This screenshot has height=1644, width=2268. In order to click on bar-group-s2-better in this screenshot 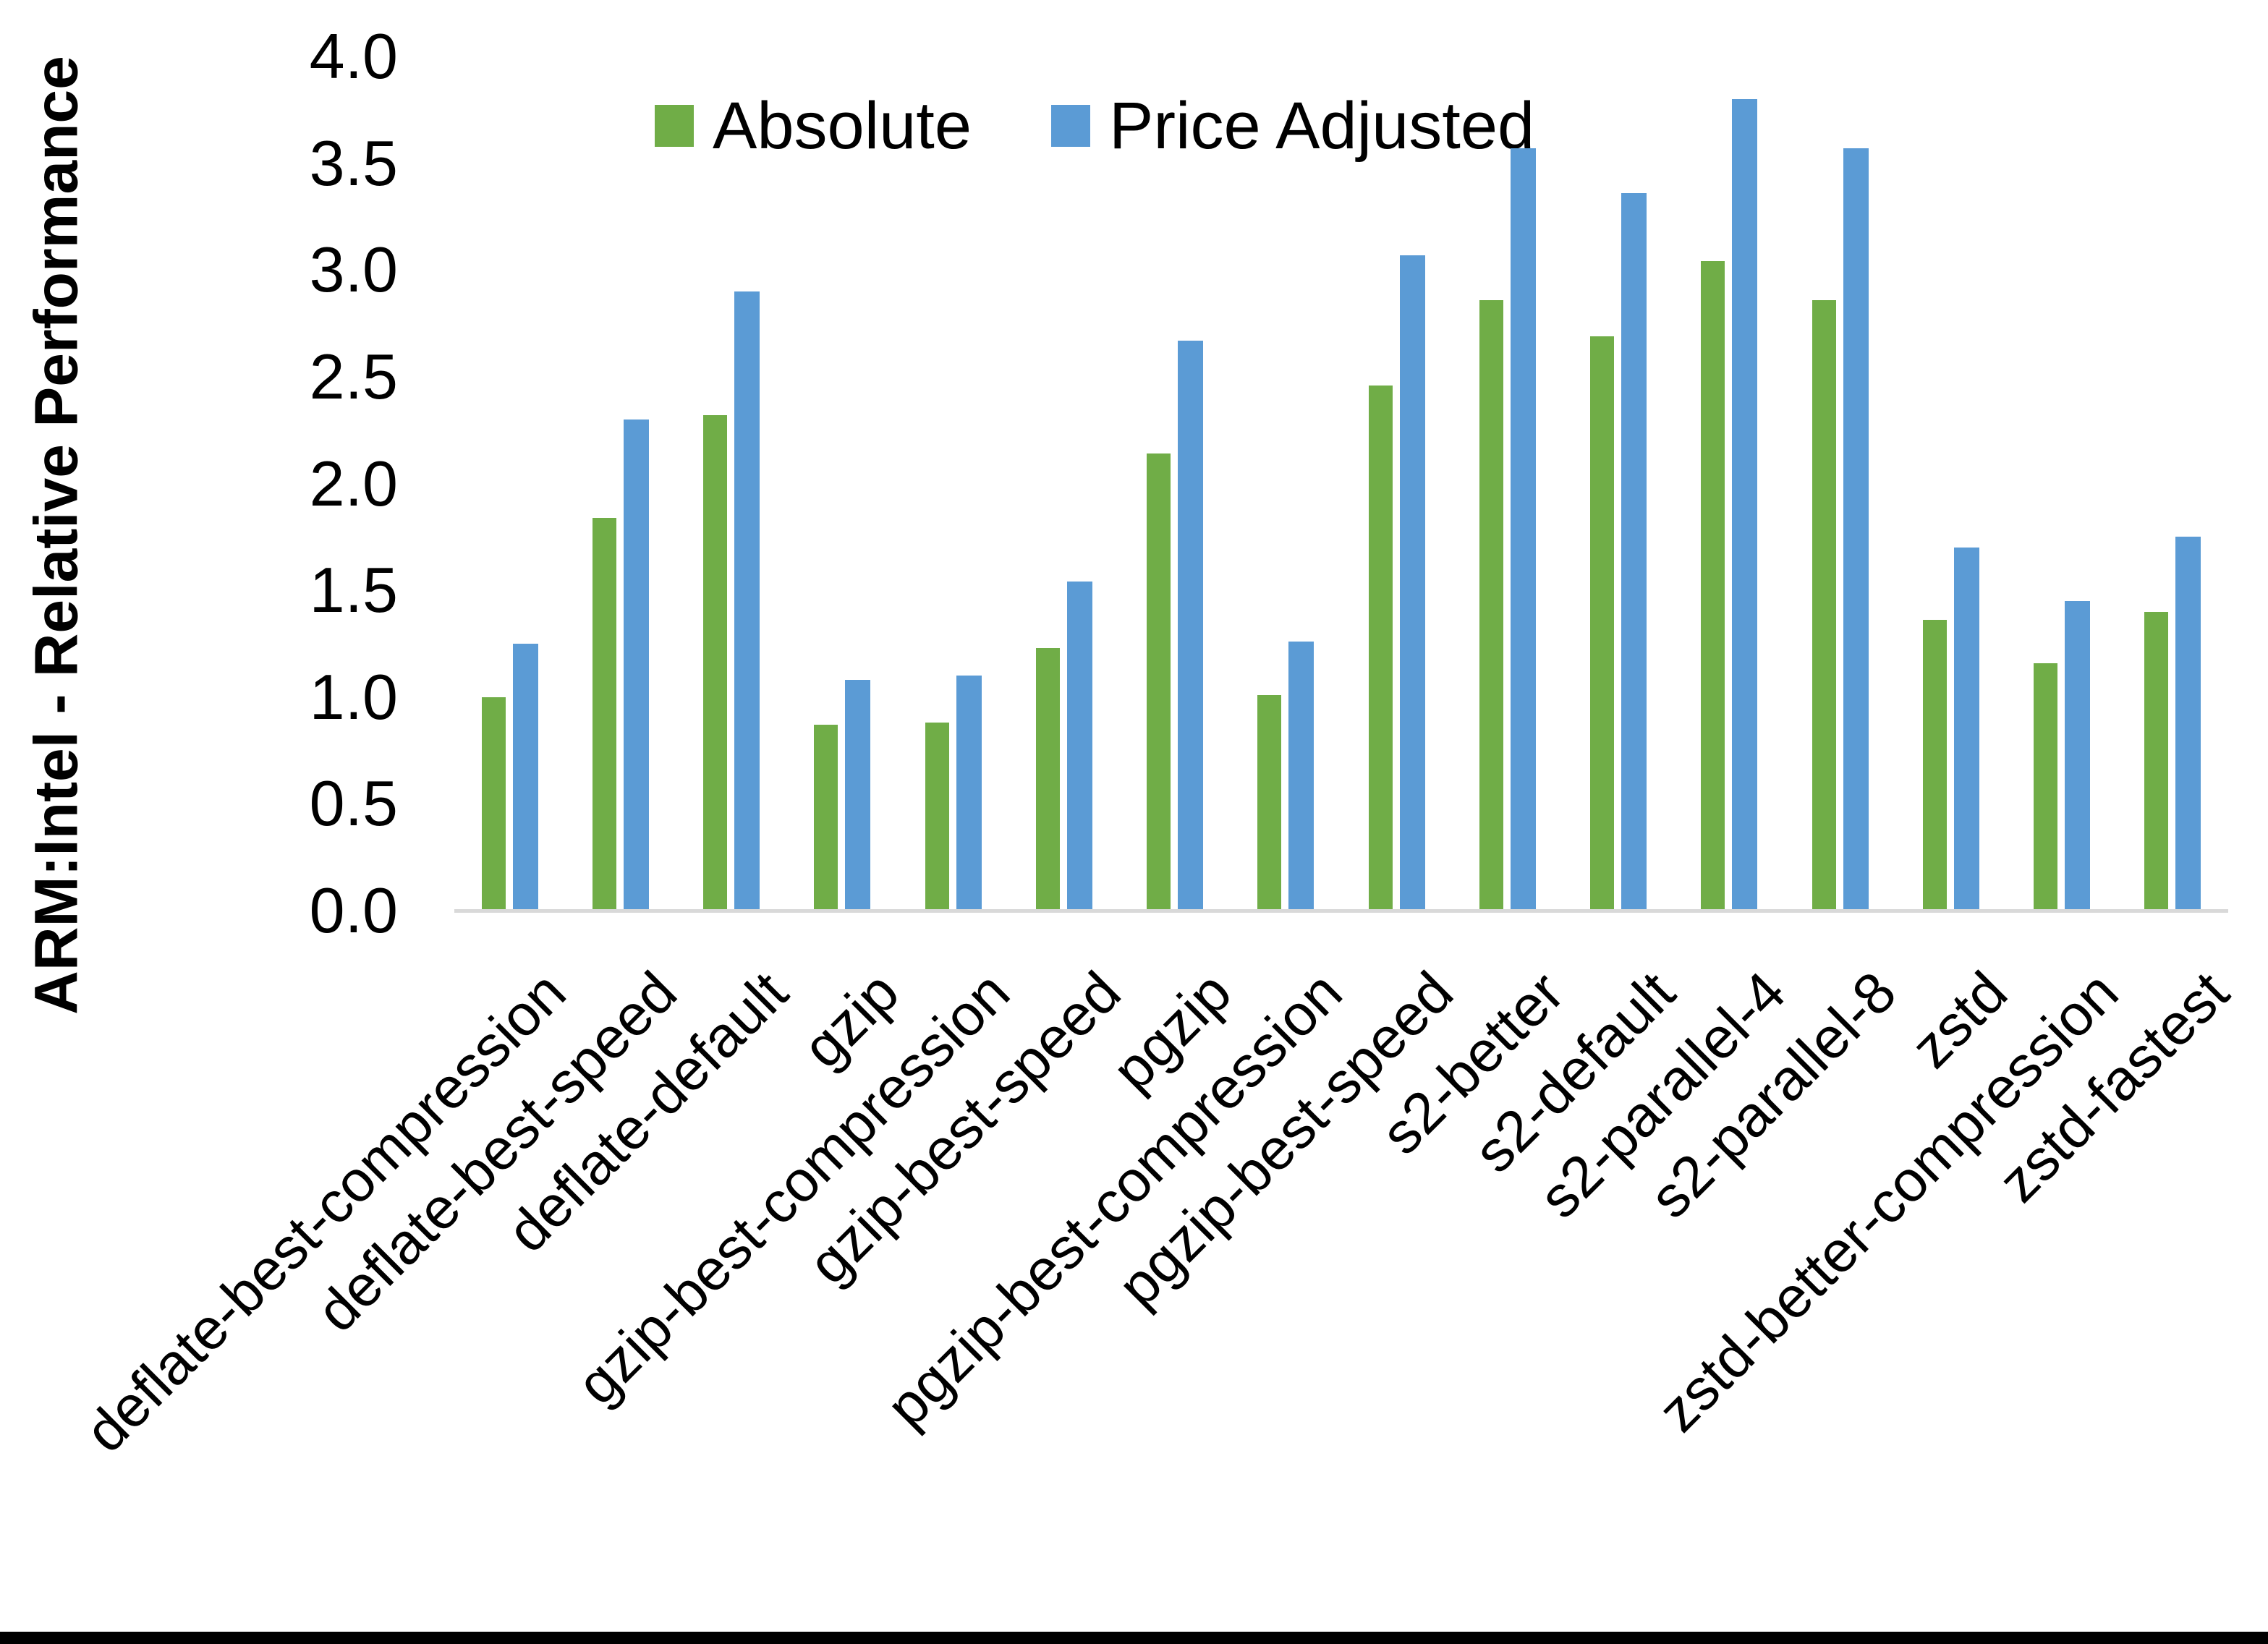, I will do `click(1507, 483)`.